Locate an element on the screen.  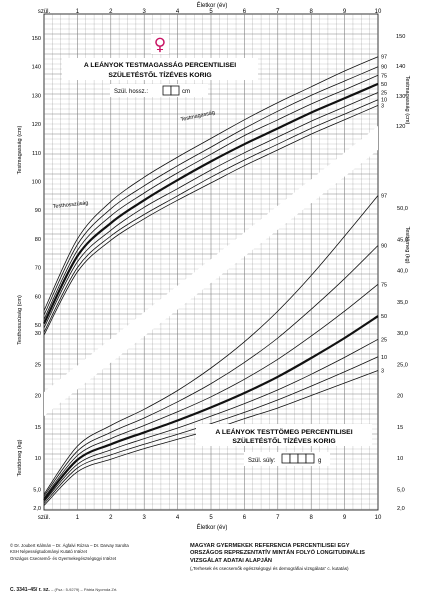
weight-percentile-label-p90: 90 is located at coordinates (384, 247).